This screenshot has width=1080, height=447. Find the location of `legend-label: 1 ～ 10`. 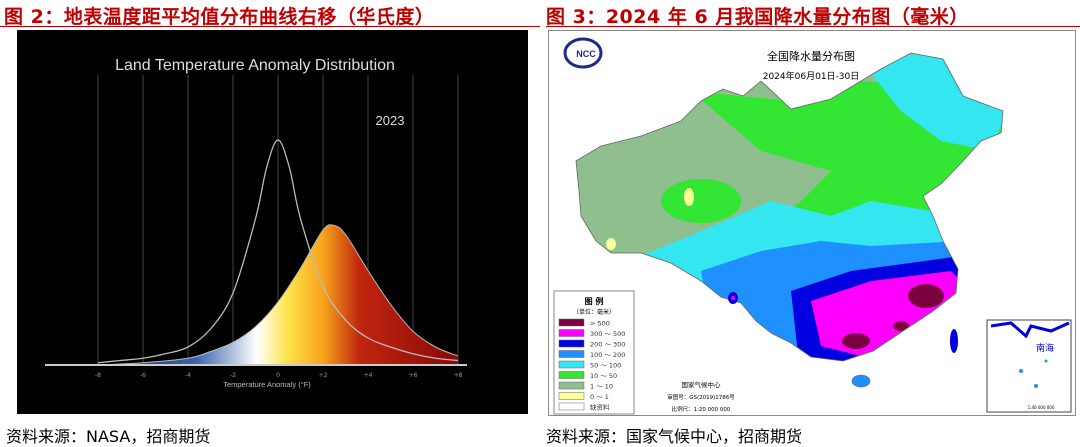

legend-label: 1 ～ 10 is located at coordinates (601, 387).